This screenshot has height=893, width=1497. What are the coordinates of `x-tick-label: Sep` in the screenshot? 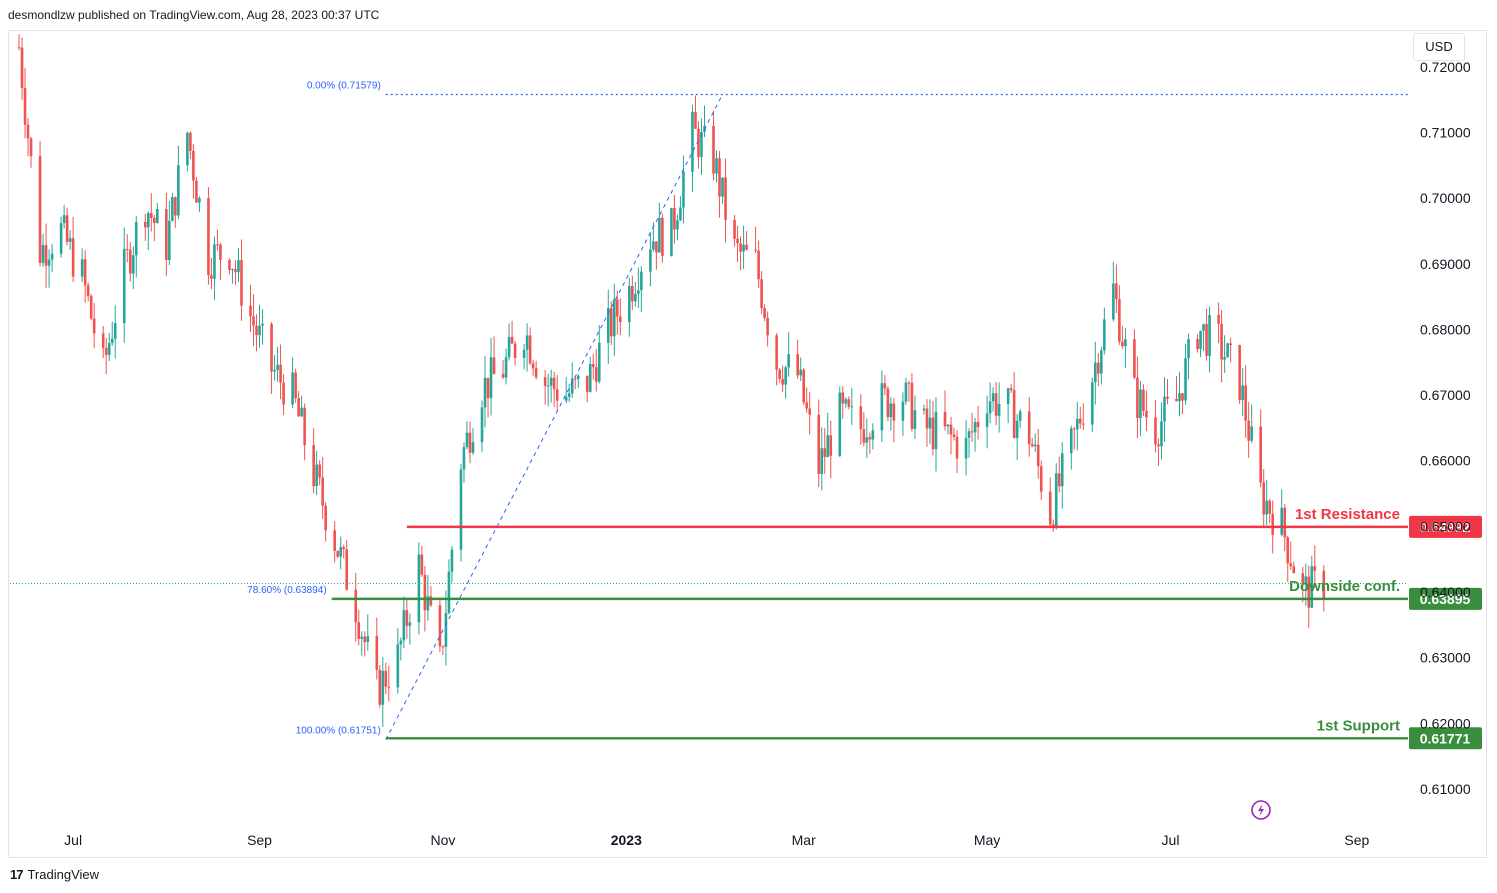 It's located at (1356, 840).